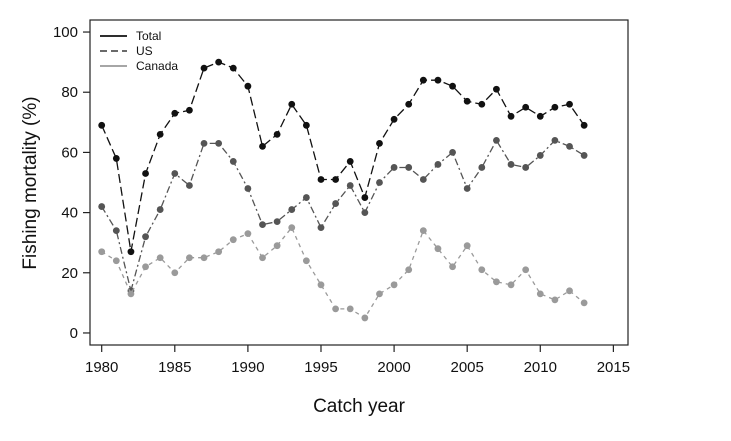 Image resolution: width=731 pixels, height=441 pixels. Describe the element at coordinates (69, 273) in the screenshot. I see `y-tick-label: 20` at that location.